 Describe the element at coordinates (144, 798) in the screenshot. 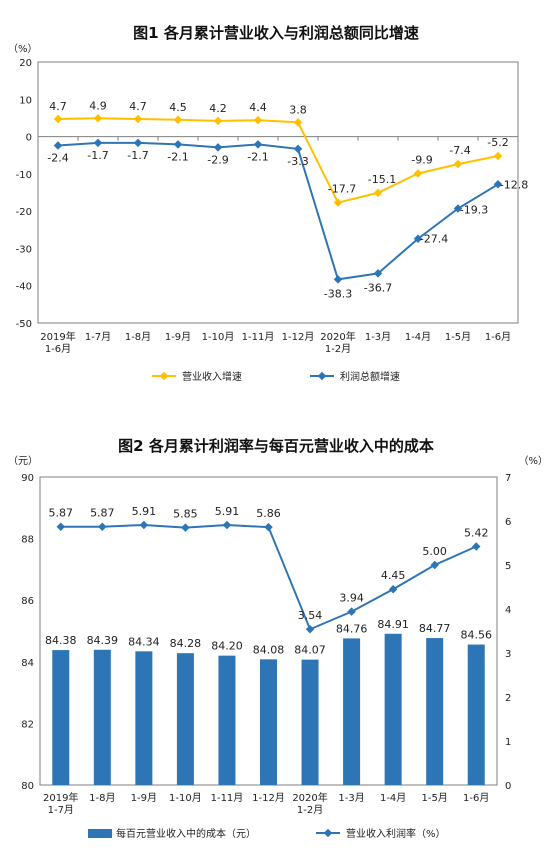

I see `chart-2-x-tick: 1-9月` at that location.